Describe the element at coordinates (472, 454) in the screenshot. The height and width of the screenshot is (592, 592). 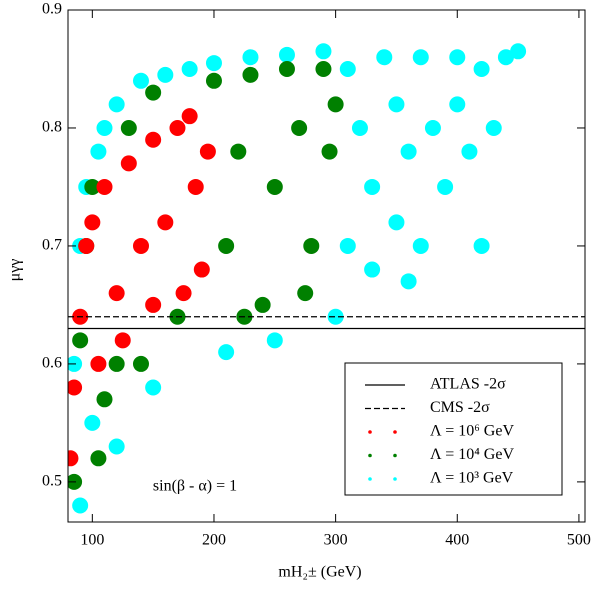
I see `legend-label: Λ = 10⁴ GeV` at that location.